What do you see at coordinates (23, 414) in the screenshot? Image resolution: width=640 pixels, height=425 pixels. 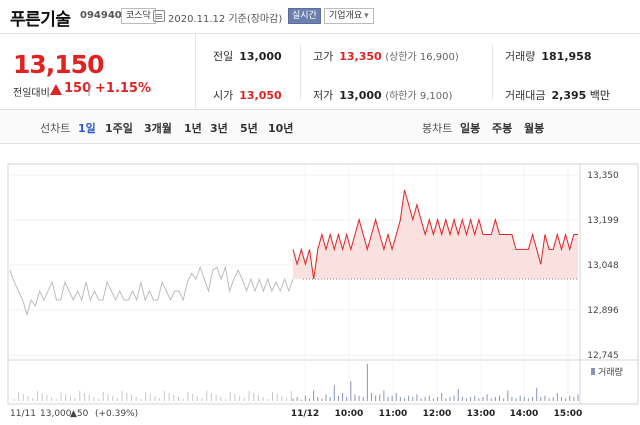 I see `prev-day-date: 11/11` at bounding box center [23, 414].